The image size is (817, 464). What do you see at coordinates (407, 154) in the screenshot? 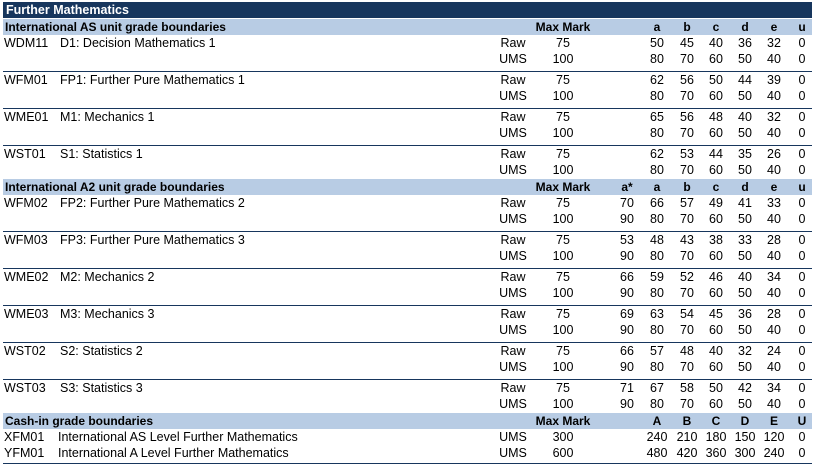
I see `table-row: WST01 S1: Statistics 1 Raw 75 62 53 44 35 26 0` at bounding box center [407, 154].